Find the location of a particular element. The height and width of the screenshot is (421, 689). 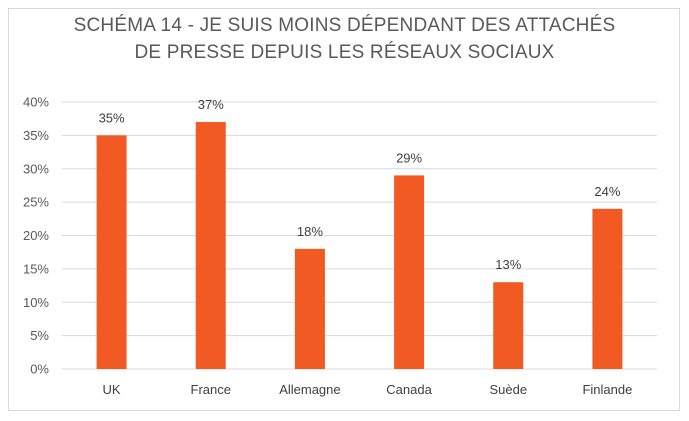

x-category-label: UK is located at coordinates (112, 389).